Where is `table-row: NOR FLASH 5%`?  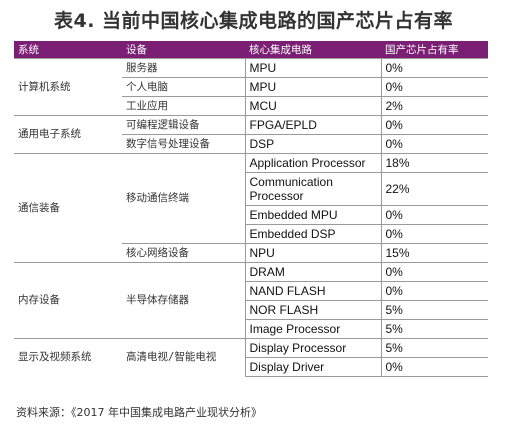 table-row: NOR FLASH 5% is located at coordinates (251, 310).